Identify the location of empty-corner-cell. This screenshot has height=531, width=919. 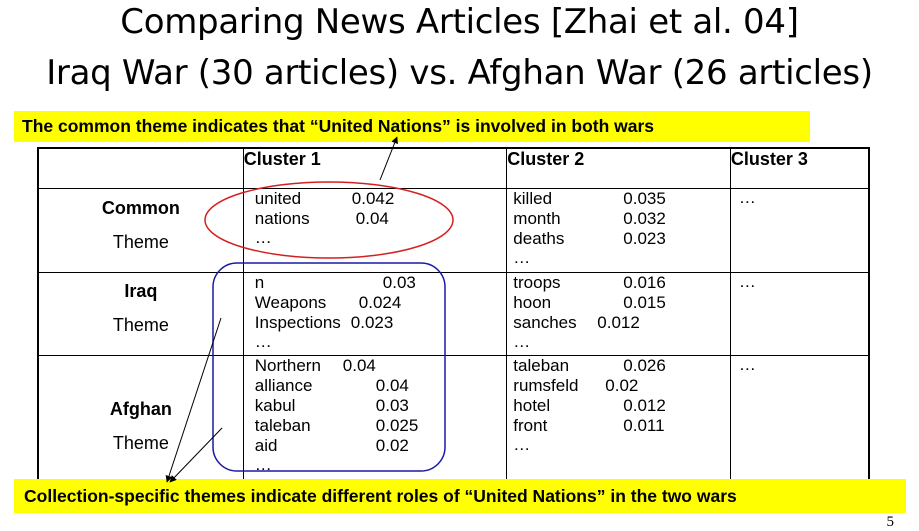
(140, 168).